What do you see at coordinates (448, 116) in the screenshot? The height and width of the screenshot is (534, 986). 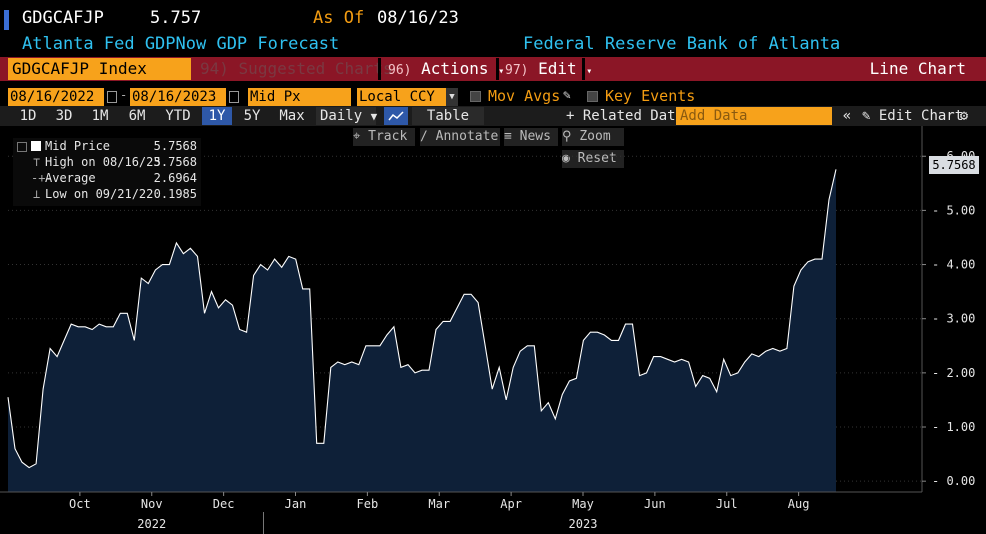 I see `table-button: Table` at bounding box center [448, 116].